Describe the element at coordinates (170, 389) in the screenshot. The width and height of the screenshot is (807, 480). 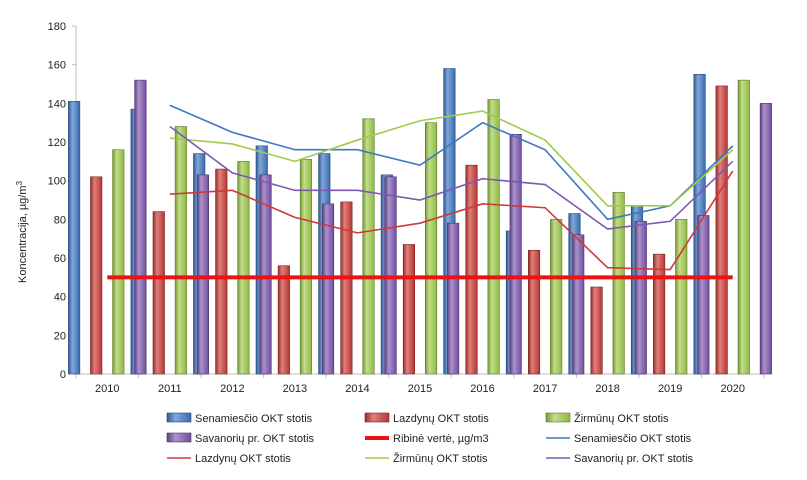
I see `x-tick-label: 2011` at that location.